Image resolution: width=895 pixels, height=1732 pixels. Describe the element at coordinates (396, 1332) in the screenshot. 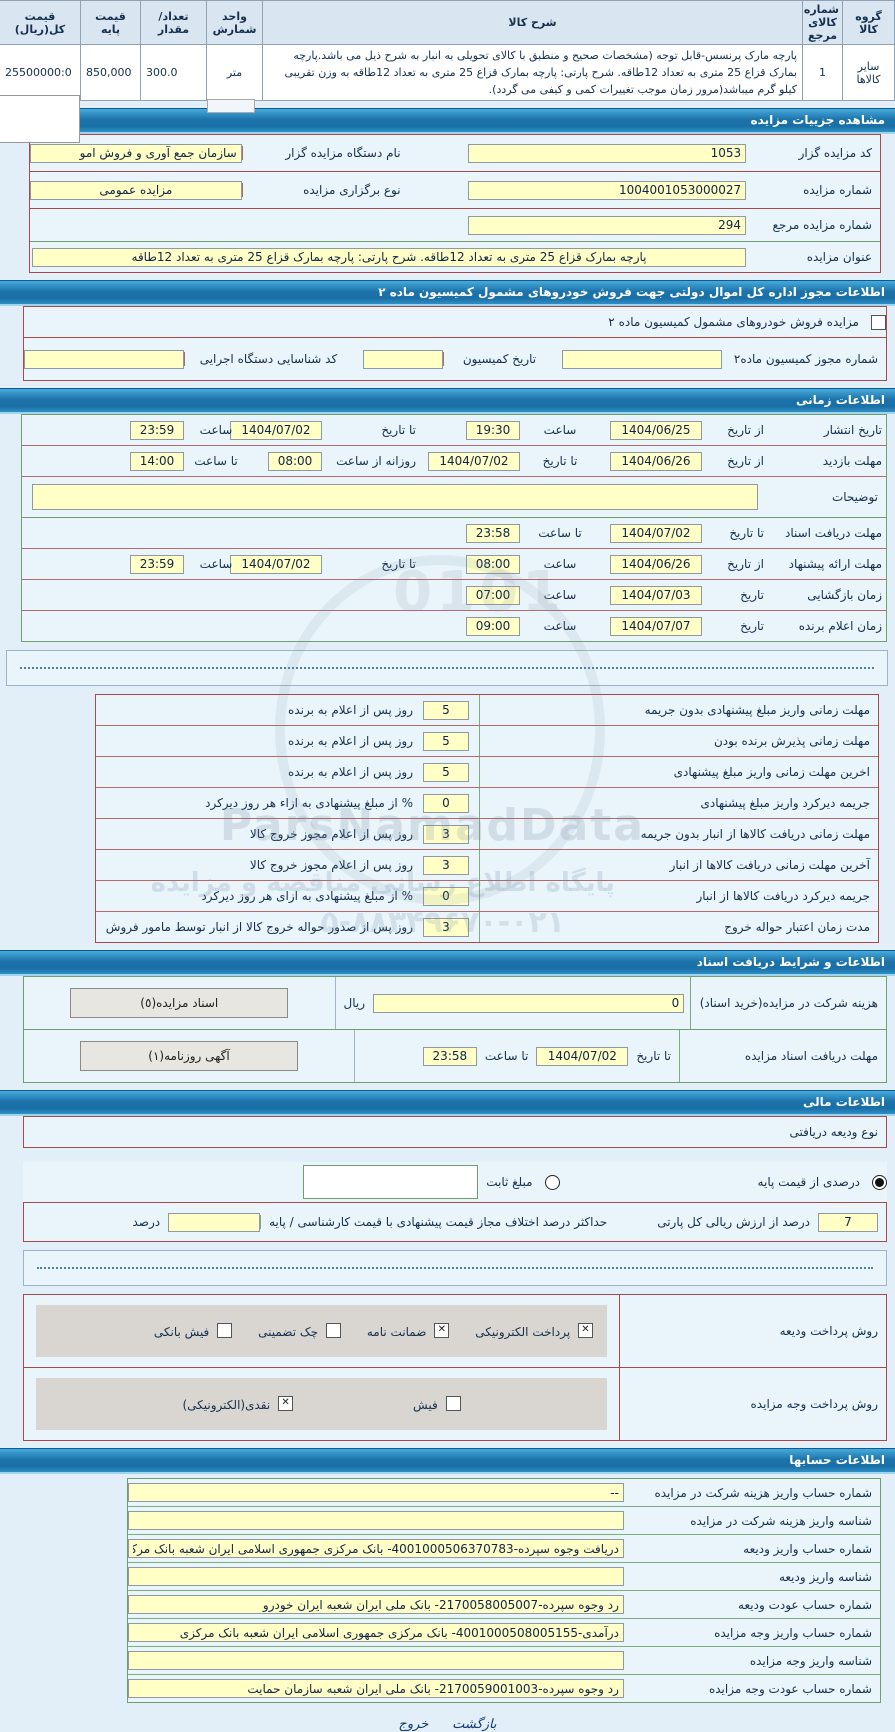

I see `guarantee-letter-label: ضمانت نامه` at that location.